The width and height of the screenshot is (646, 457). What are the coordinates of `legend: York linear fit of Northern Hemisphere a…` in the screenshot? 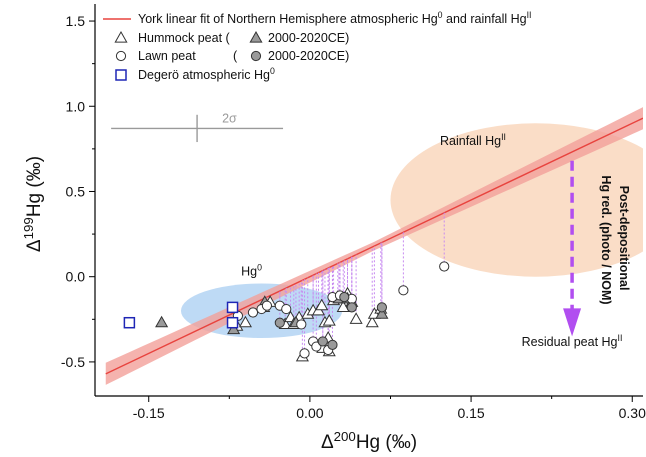 It's located at (317, 46).